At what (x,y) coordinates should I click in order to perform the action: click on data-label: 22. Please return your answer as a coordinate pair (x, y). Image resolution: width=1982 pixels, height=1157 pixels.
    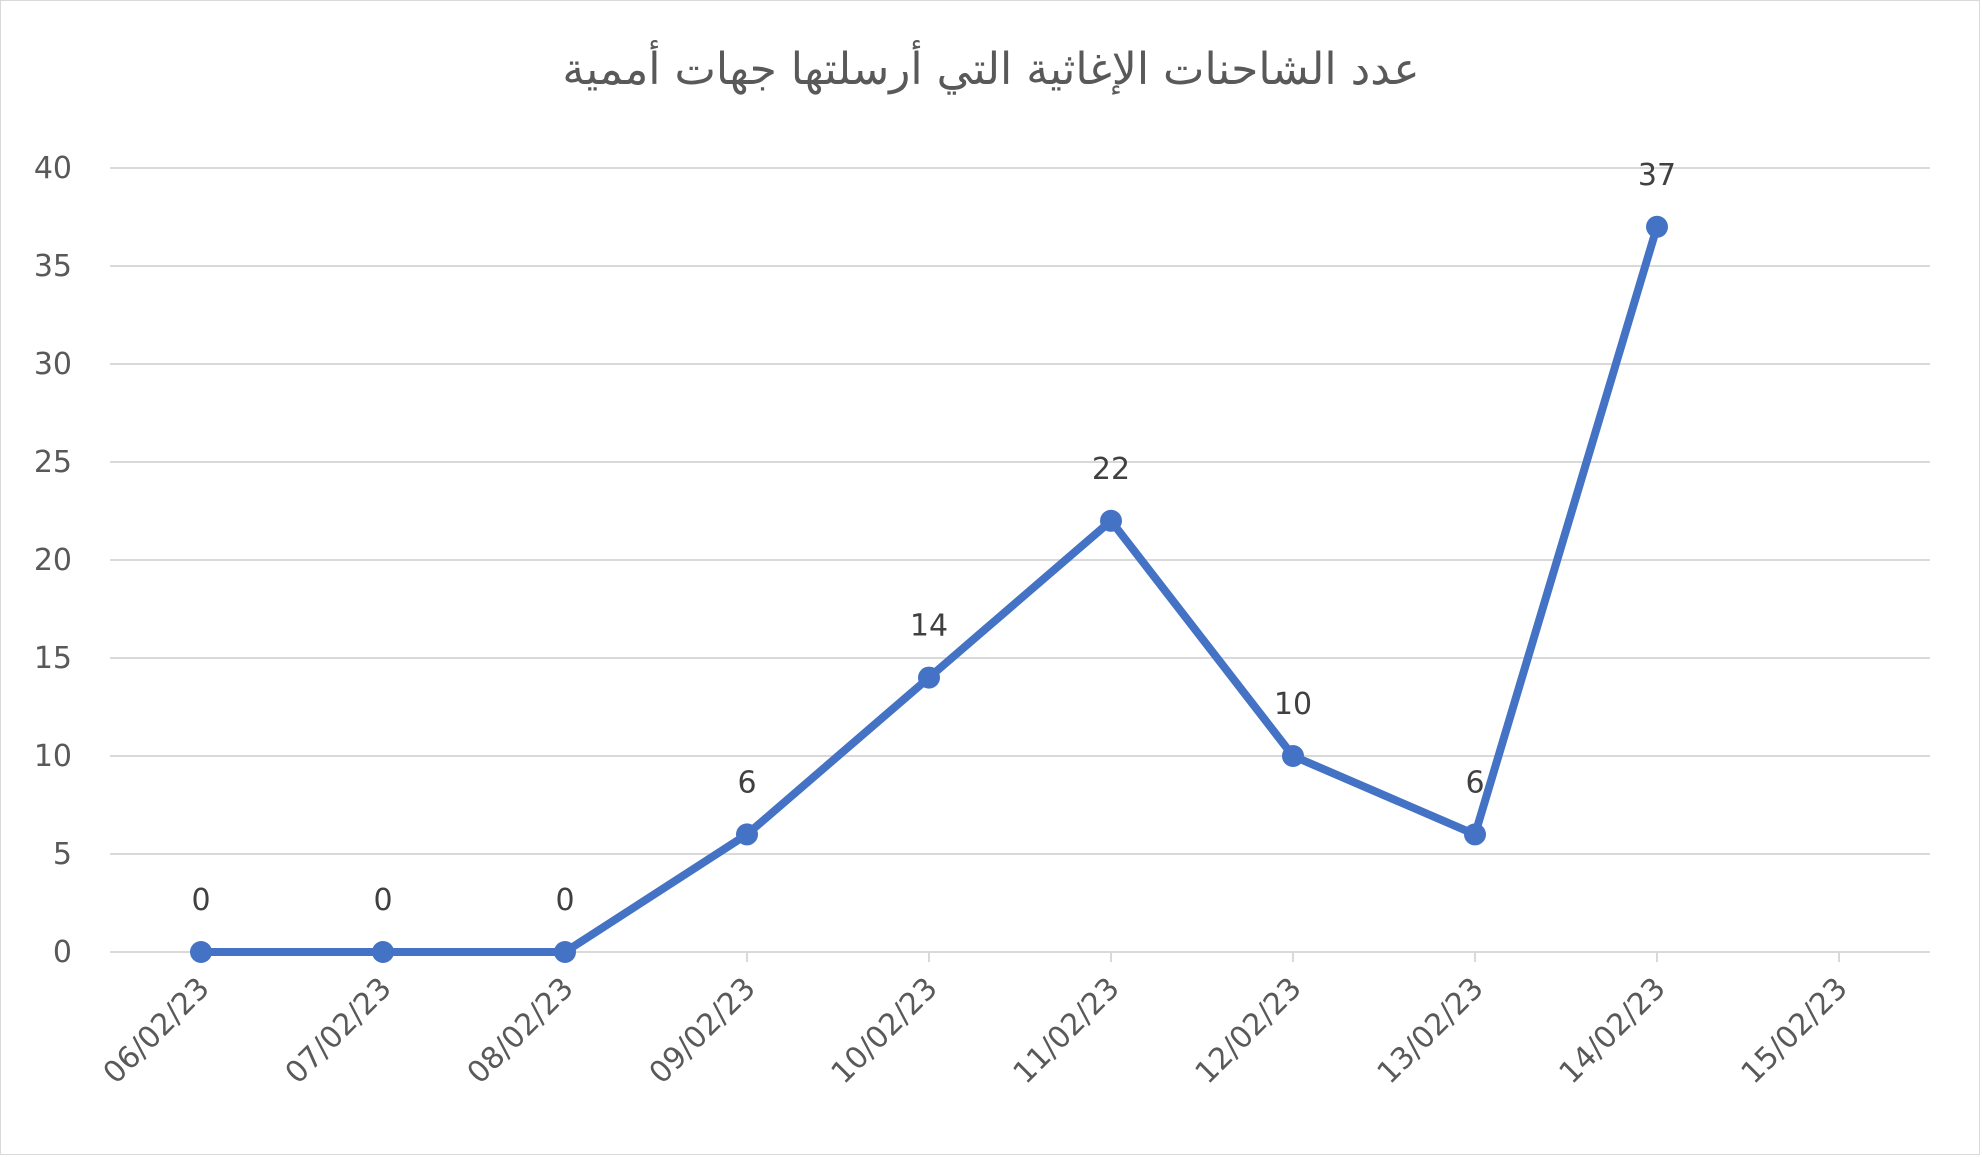
    Looking at the image, I should click on (1111, 469).